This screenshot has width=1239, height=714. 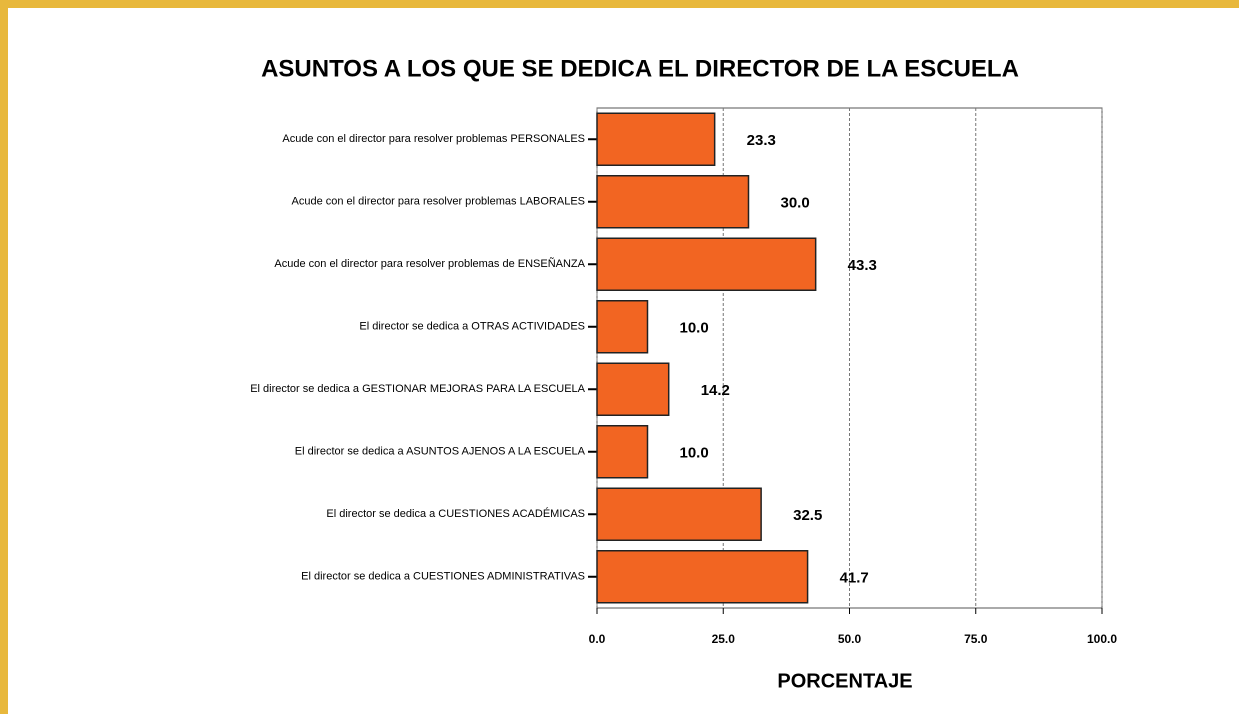 What do you see at coordinates (619, 4) in the screenshot?
I see `top-border` at bounding box center [619, 4].